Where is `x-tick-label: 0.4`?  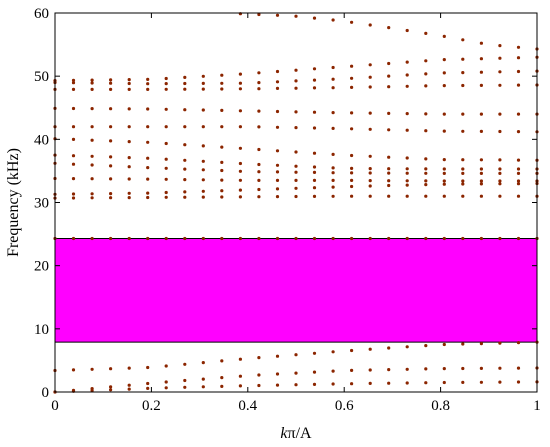 x-tick-label: 0.4 is located at coordinates (247, 406).